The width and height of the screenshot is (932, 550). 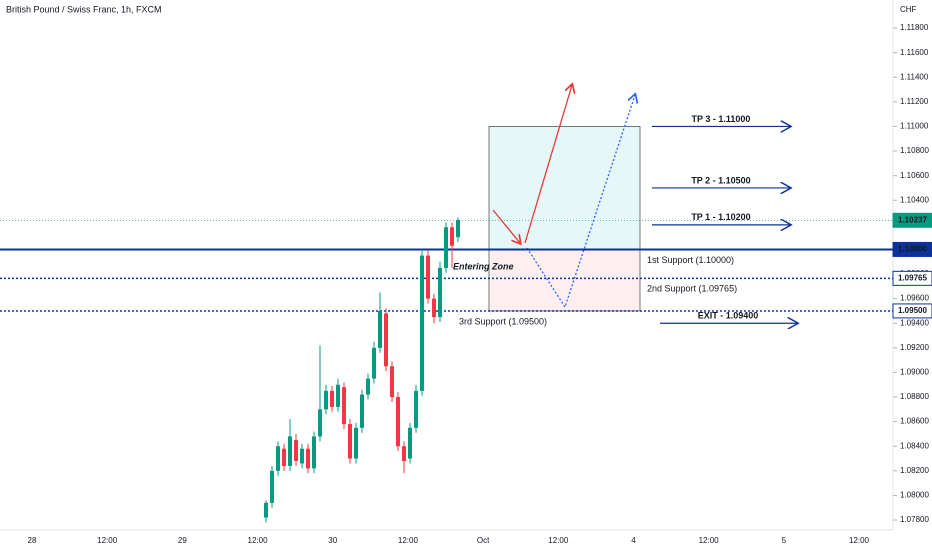 What do you see at coordinates (914, 322) in the screenshot?
I see `y-tick-label: 1.09400` at bounding box center [914, 322].